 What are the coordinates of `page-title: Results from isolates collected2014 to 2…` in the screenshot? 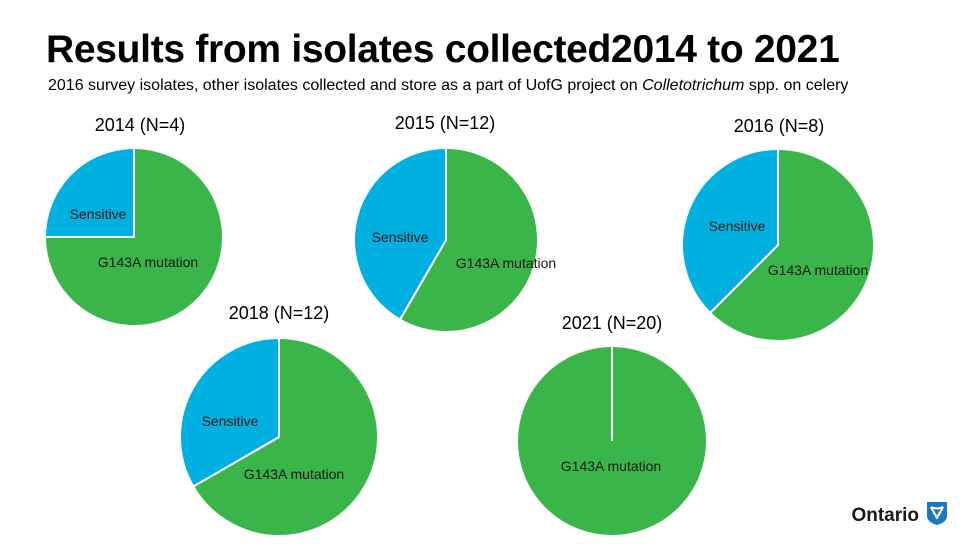 It's located at (443, 49).